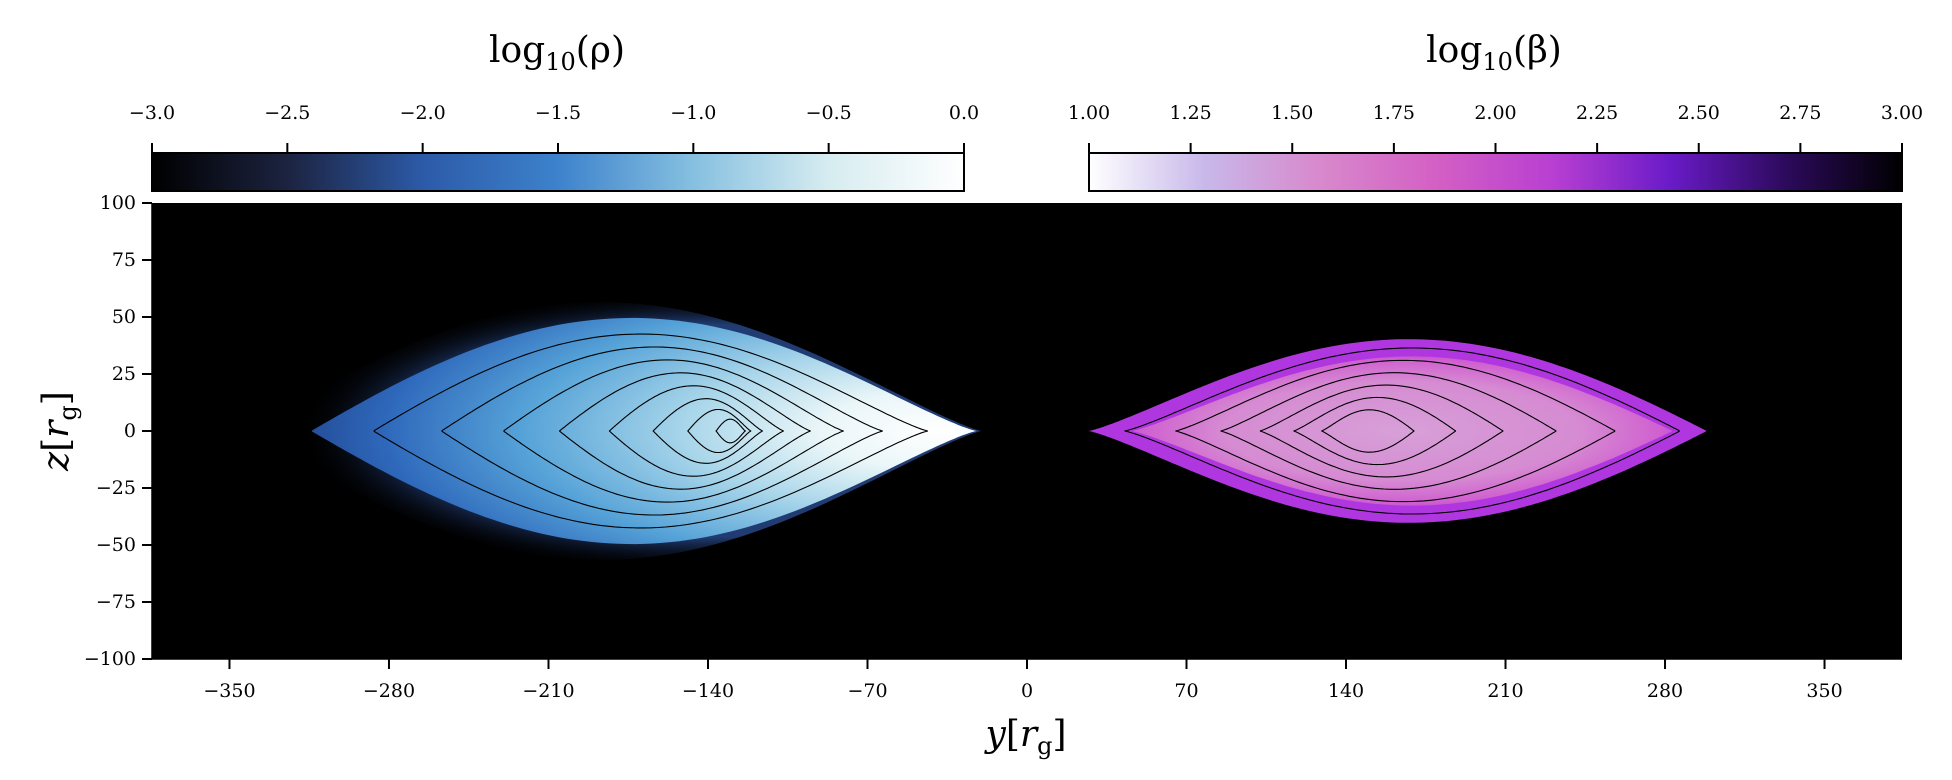 The image size is (1952, 780). Describe the element at coordinates (1902, 113) in the screenshot. I see `colorbar-beta-tick-label: 3.00` at that location.